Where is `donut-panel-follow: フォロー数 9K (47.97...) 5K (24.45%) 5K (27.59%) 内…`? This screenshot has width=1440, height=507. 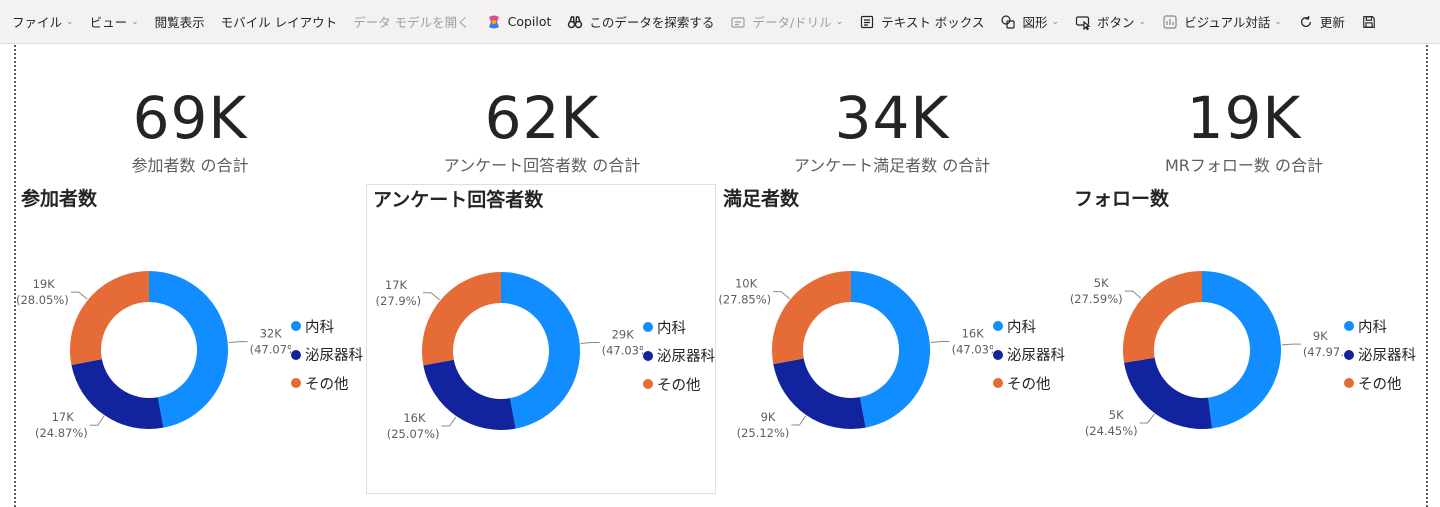 donut-panel-follow: フォロー数 9K (47.97...) 5K (24.45%) 5K (27.59%) 内… is located at coordinates (1243, 339).